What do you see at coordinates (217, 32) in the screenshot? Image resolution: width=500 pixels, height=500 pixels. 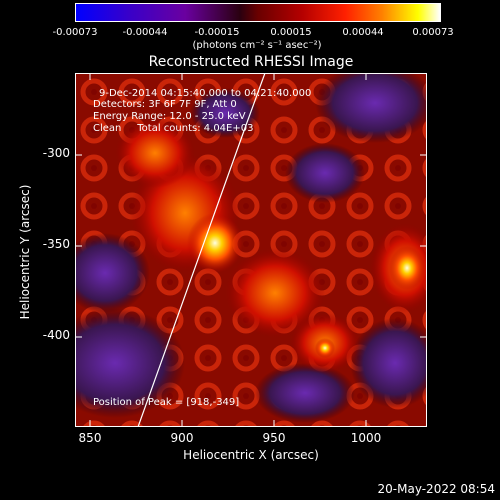 I see `colorbar-tick-2: -0.00015` at bounding box center [217, 32].